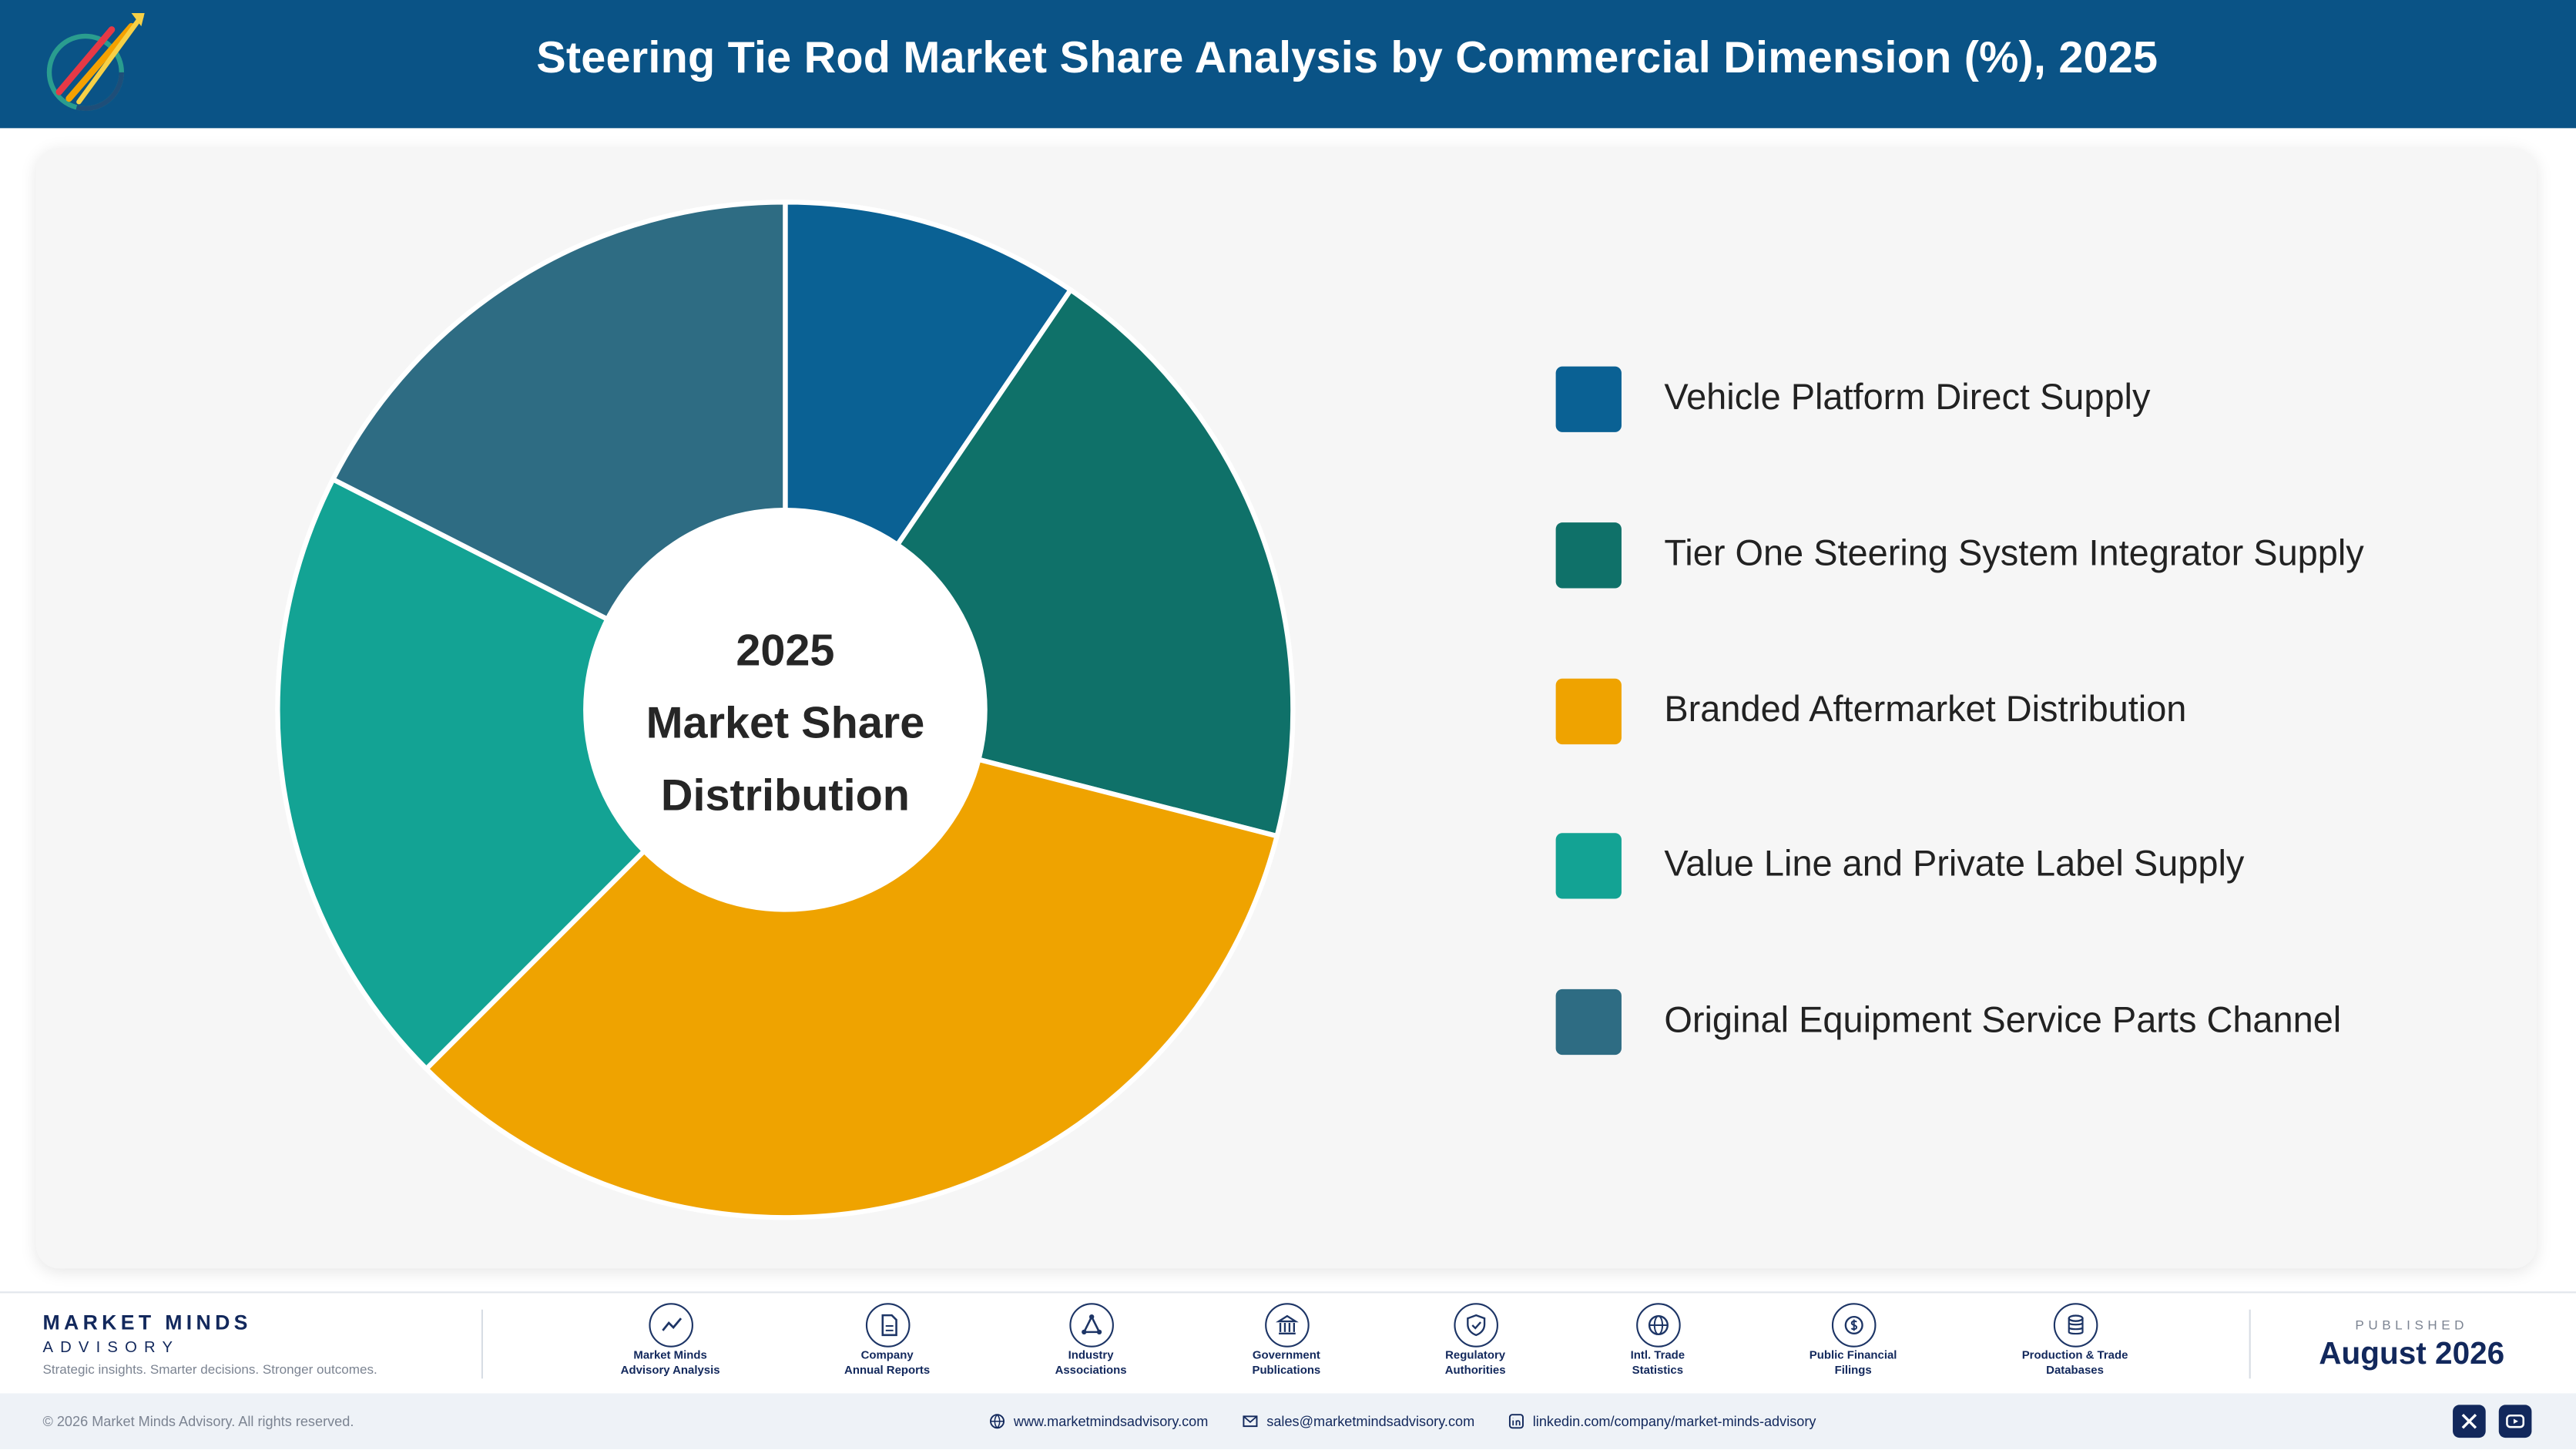 The height and width of the screenshot is (1450, 2576). I want to click on email-text: sales@marketmindsadvisory.com, so click(1370, 1421).